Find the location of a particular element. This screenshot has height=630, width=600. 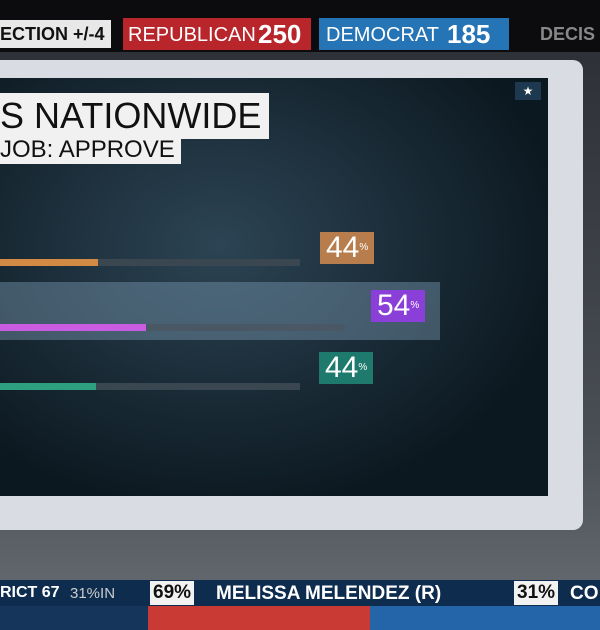

leader-name: MELISSA MELENDEZ (R) is located at coordinates (329, 593).